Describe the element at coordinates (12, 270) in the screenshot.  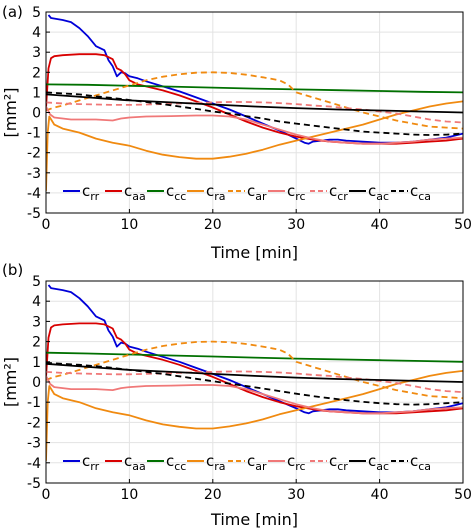
I see `panel-label: (b)` at that location.